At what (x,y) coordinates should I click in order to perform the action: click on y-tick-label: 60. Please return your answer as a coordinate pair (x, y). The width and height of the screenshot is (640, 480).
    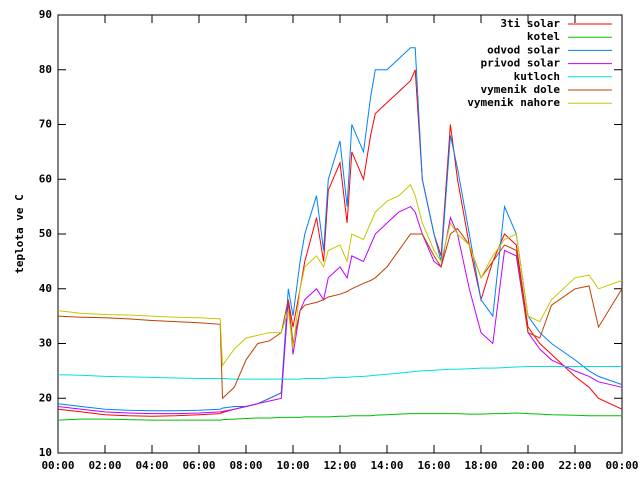
    Looking at the image, I should click on (45, 178).